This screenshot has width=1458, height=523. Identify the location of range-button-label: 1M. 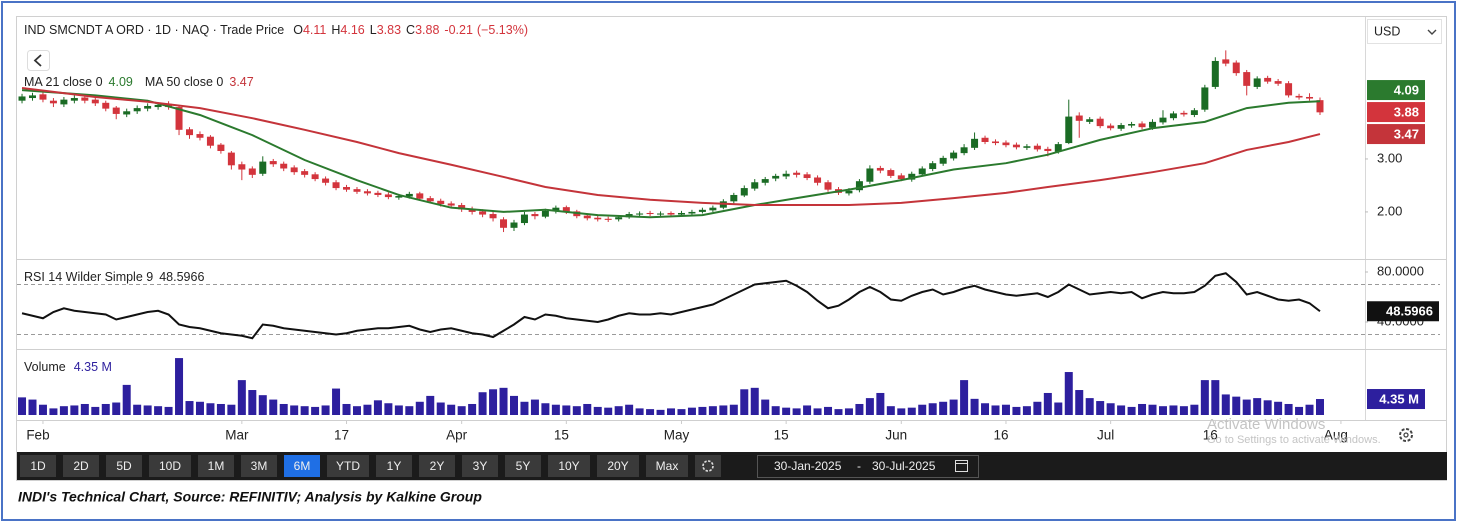
(216, 466).